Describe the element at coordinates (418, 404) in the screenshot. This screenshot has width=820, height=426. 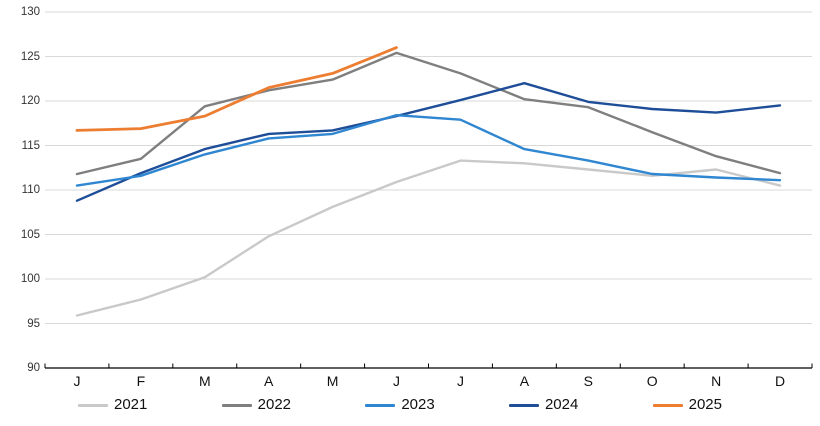
I see `legend-label: 2023` at that location.